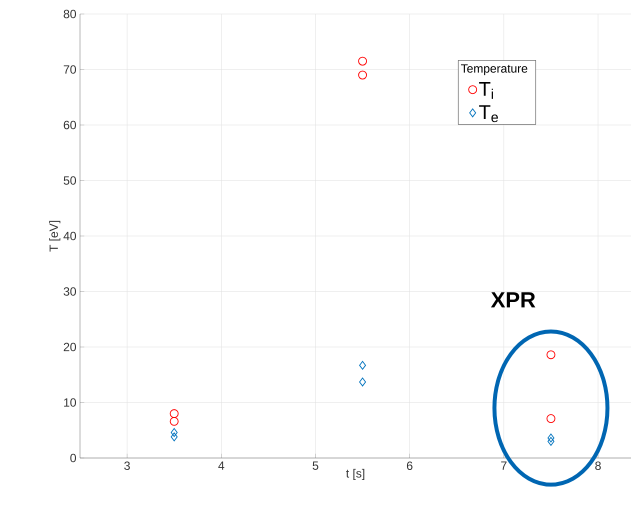 The height and width of the screenshot is (505, 631). I want to click on legend-label: T$_{e}$, so click(488, 113).